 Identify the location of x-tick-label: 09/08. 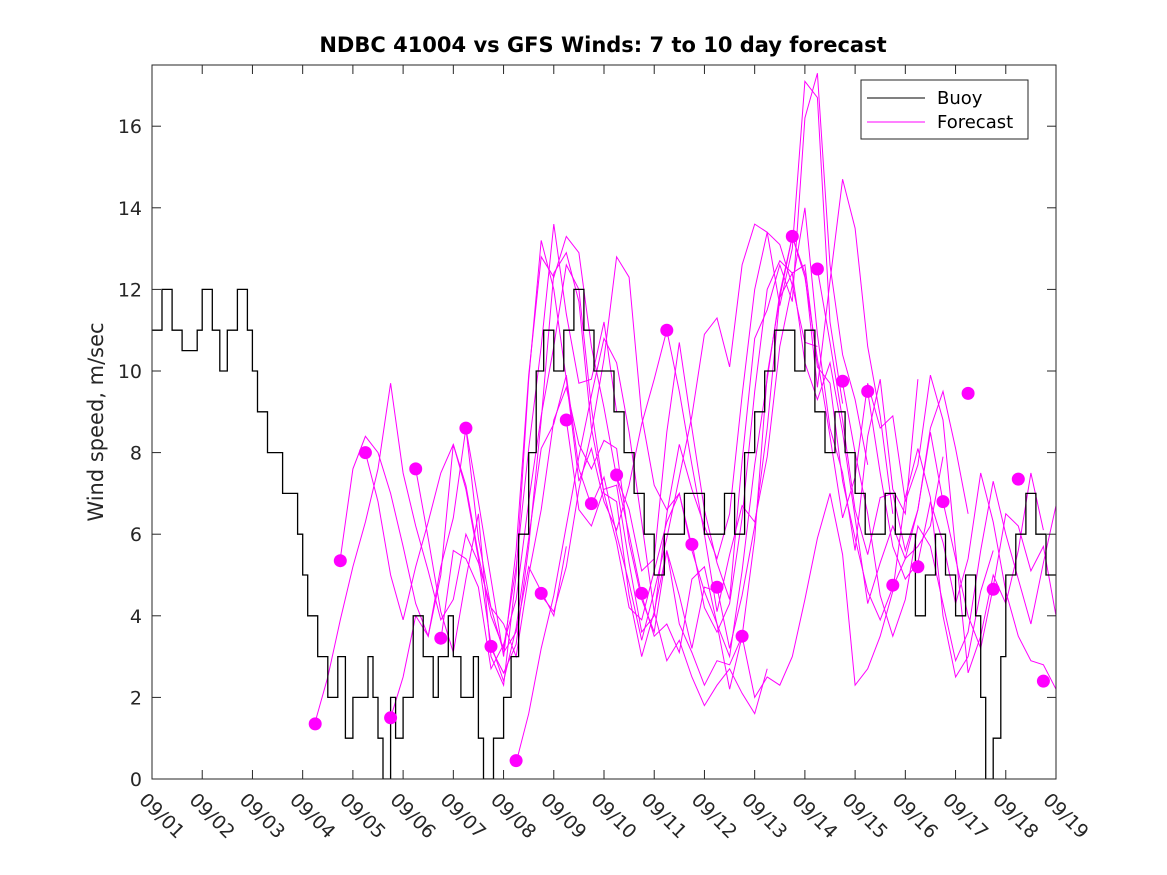
(513, 816).